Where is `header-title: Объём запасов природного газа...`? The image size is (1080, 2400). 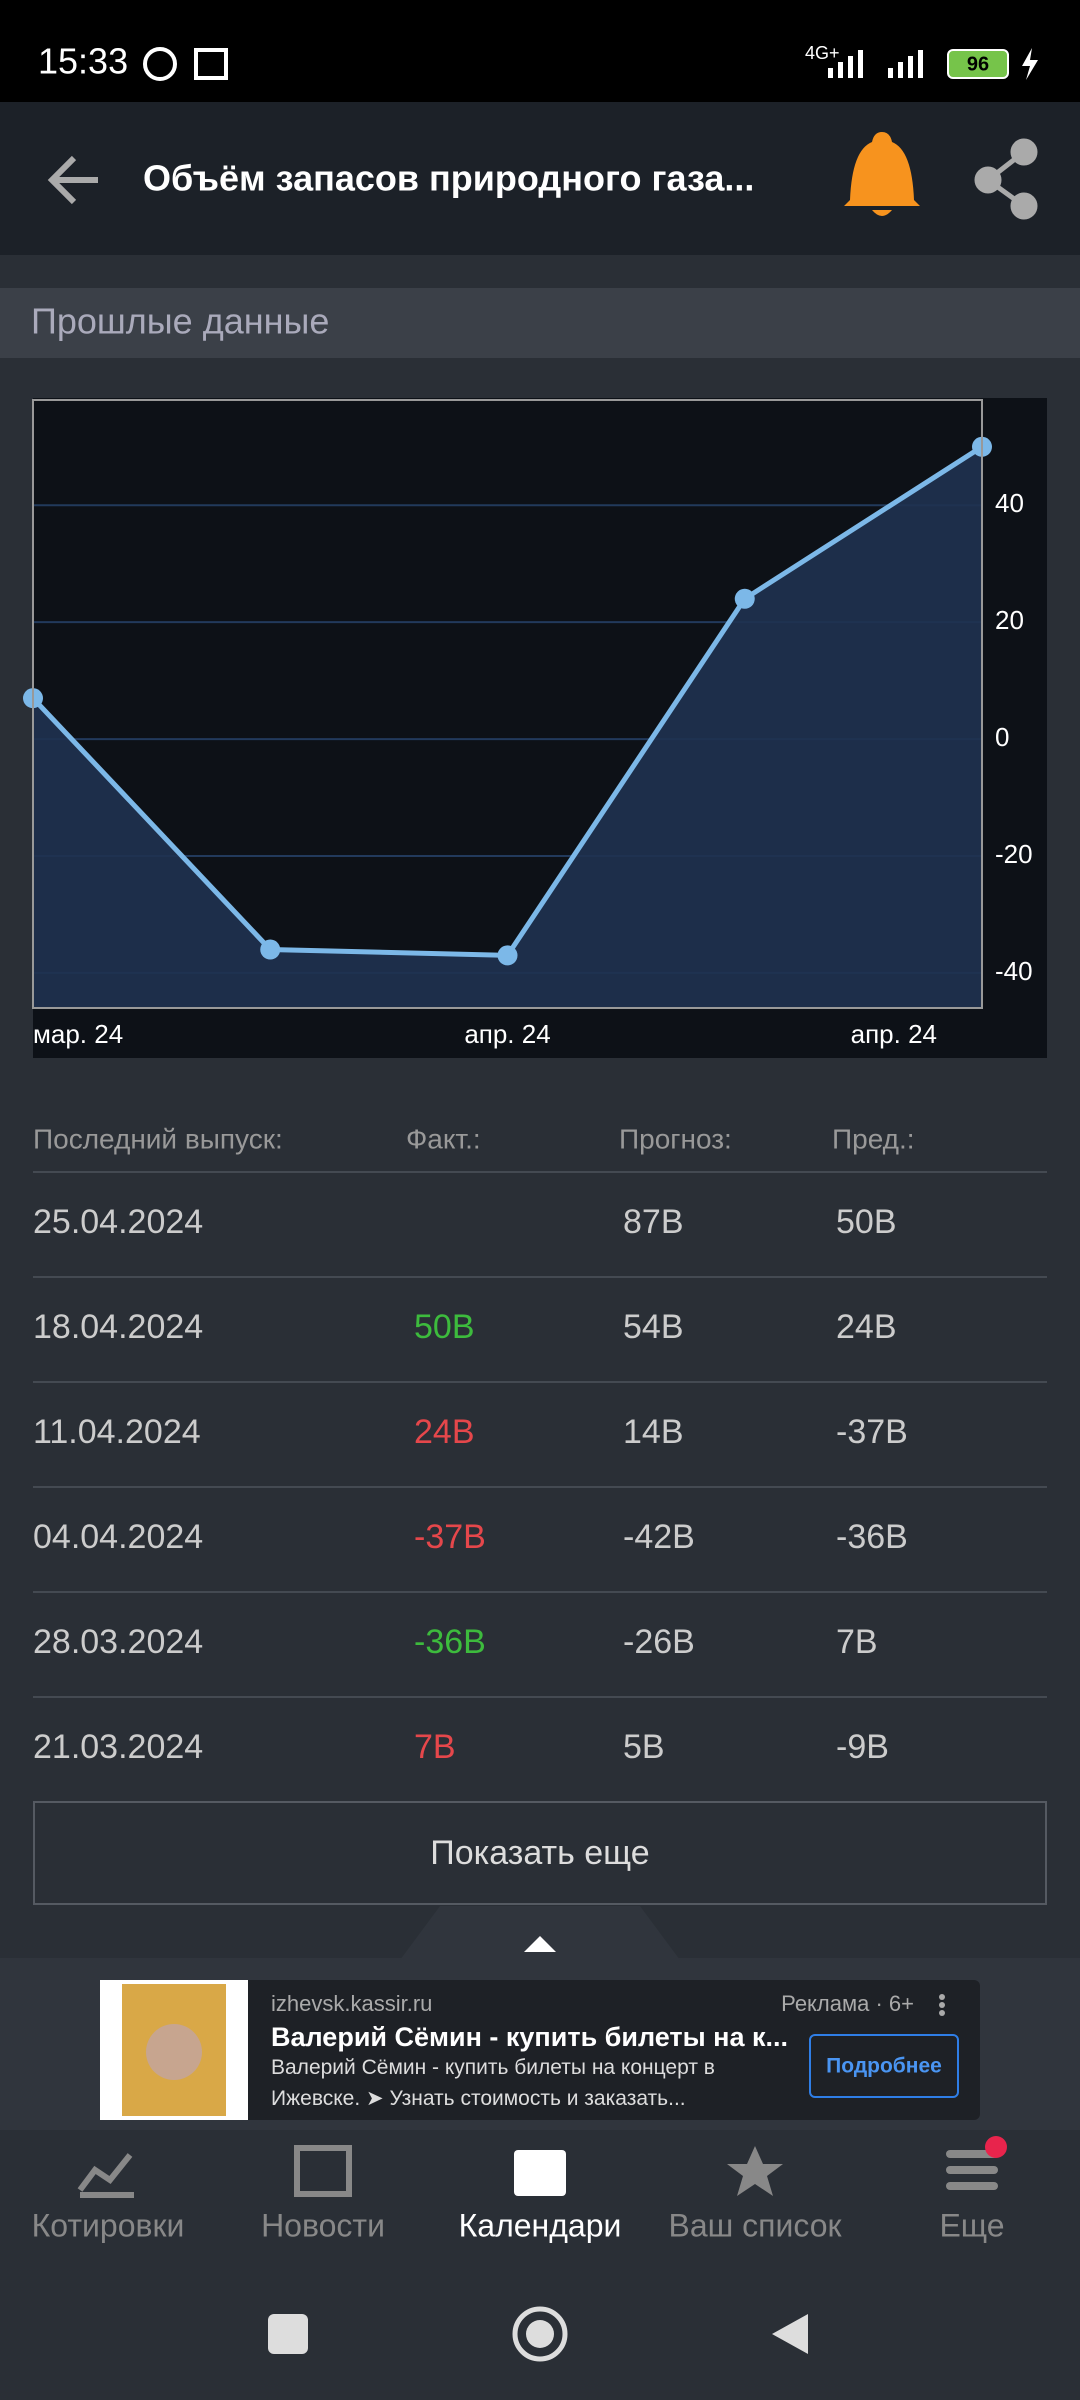
header-title: Объём запасов природного газа... is located at coordinates (448, 178).